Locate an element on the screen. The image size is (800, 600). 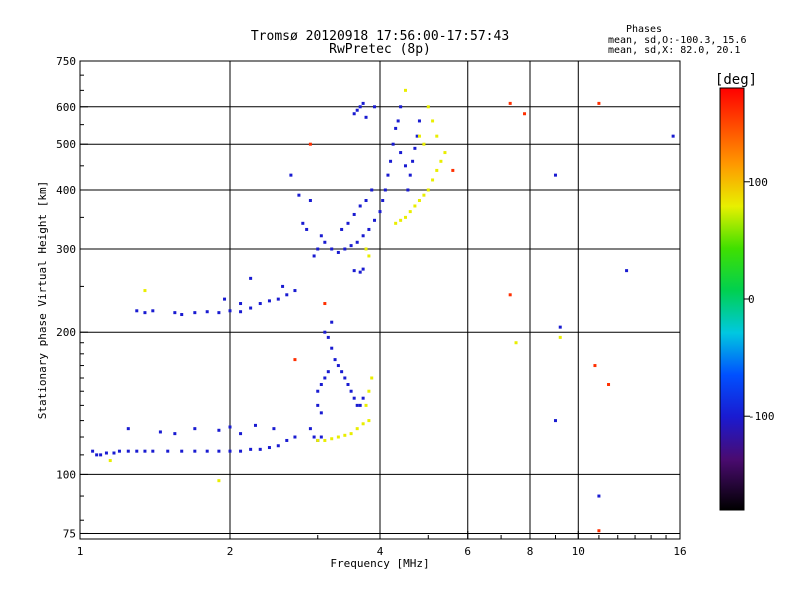
x-tick-label: 10 is located at coordinates (578, 551).